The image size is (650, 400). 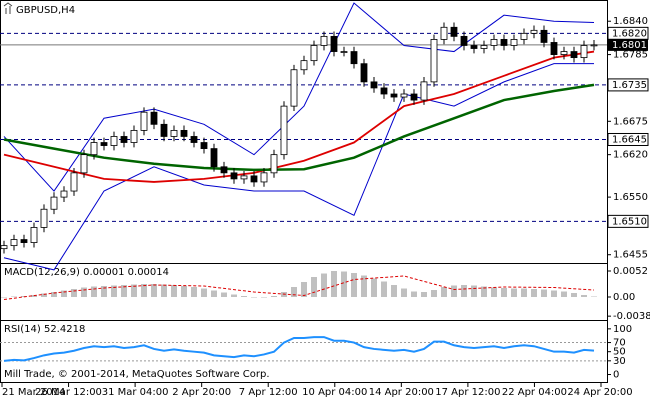 I want to click on y-tick-label: 1.6620, so click(x=630, y=155).